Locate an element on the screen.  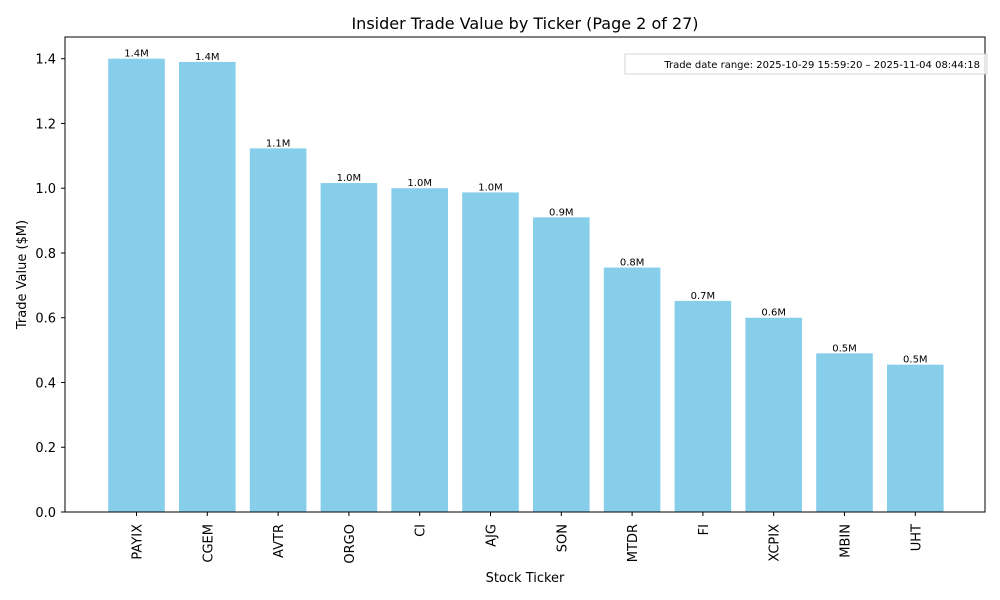
x-tick-label: PAYIX is located at coordinates (138, 542).